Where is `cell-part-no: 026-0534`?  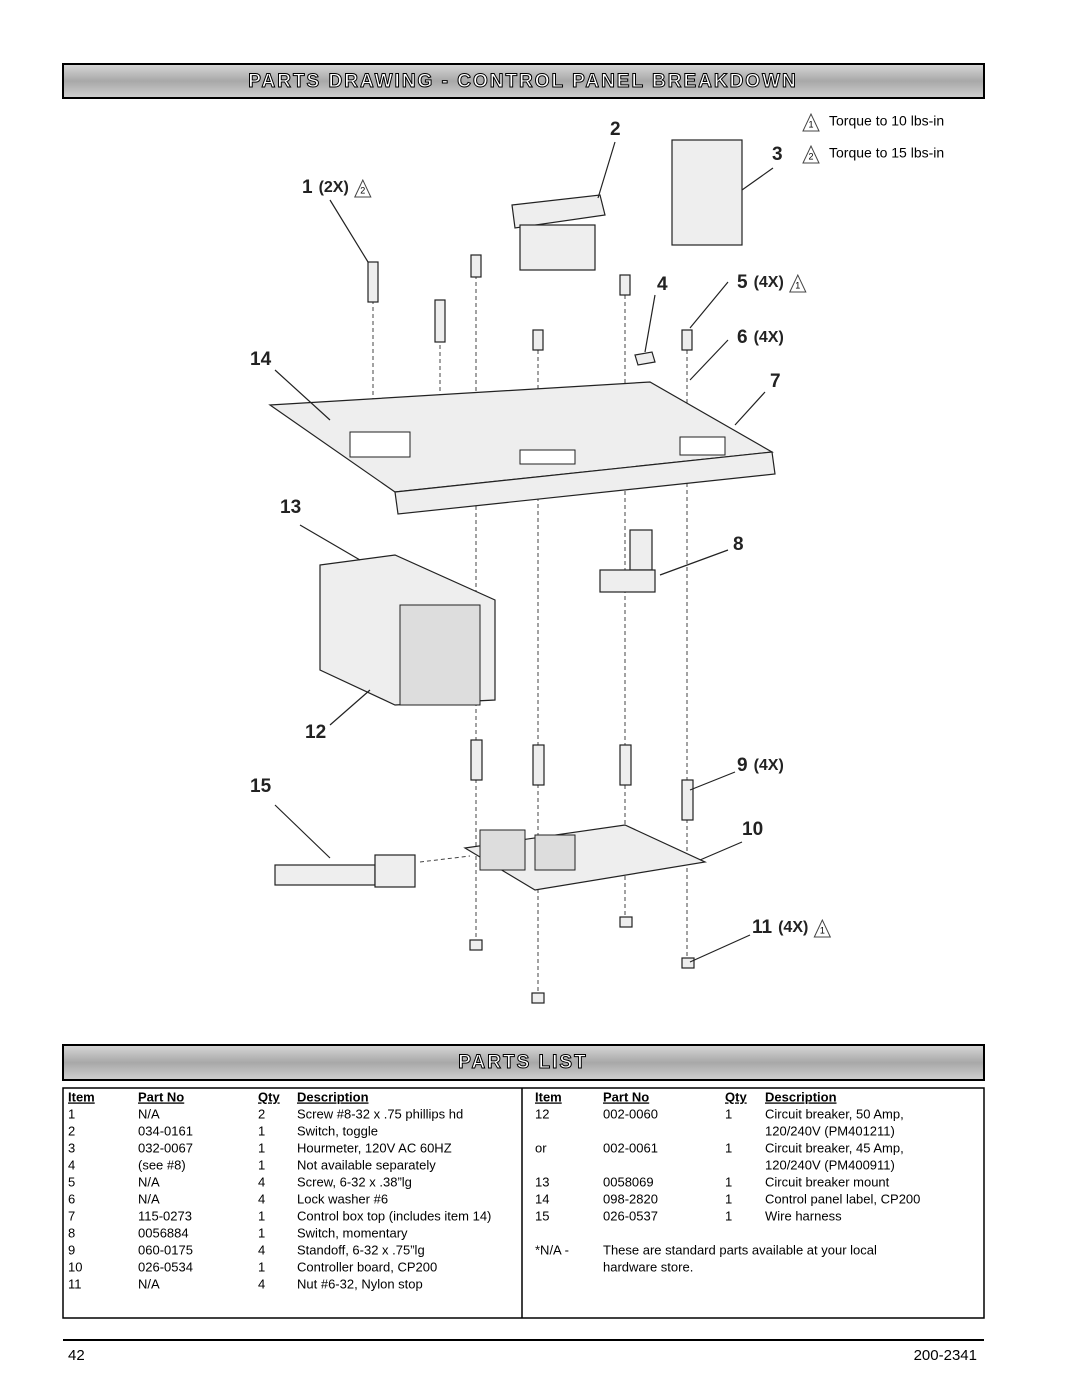
cell-part-no: 026-0534 is located at coordinates (165, 1266).